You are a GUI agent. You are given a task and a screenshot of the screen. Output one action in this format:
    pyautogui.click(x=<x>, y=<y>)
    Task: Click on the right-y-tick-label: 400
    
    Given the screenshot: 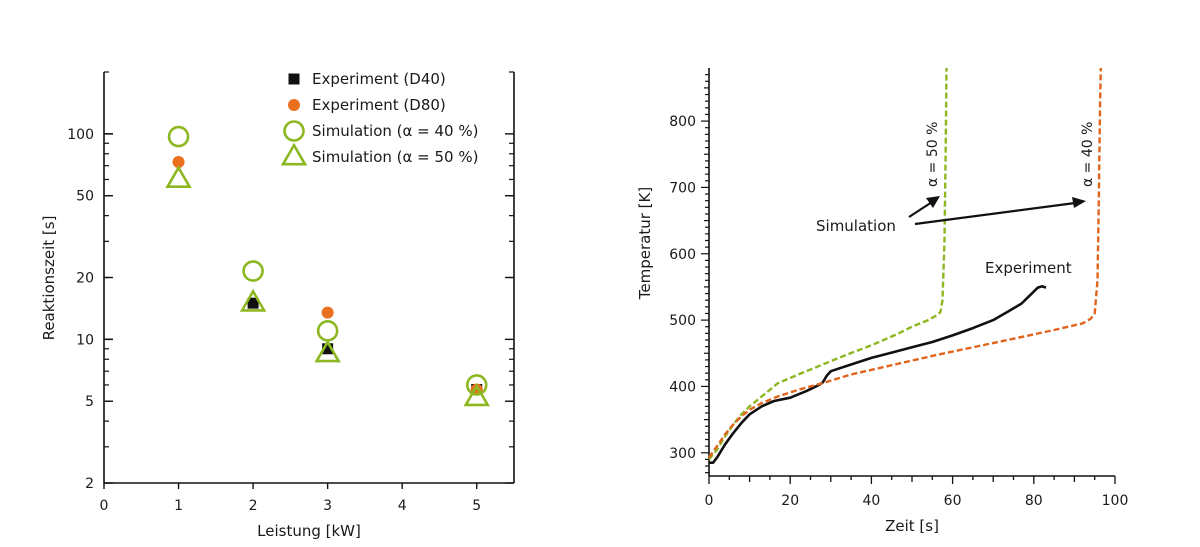 What is the action you would take?
    pyautogui.click(x=682, y=387)
    